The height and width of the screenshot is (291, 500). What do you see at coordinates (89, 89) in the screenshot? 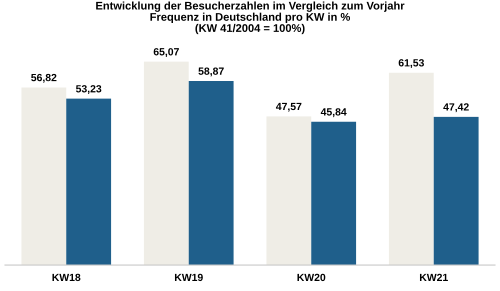
I see `data-label: 53,23` at bounding box center [89, 89].